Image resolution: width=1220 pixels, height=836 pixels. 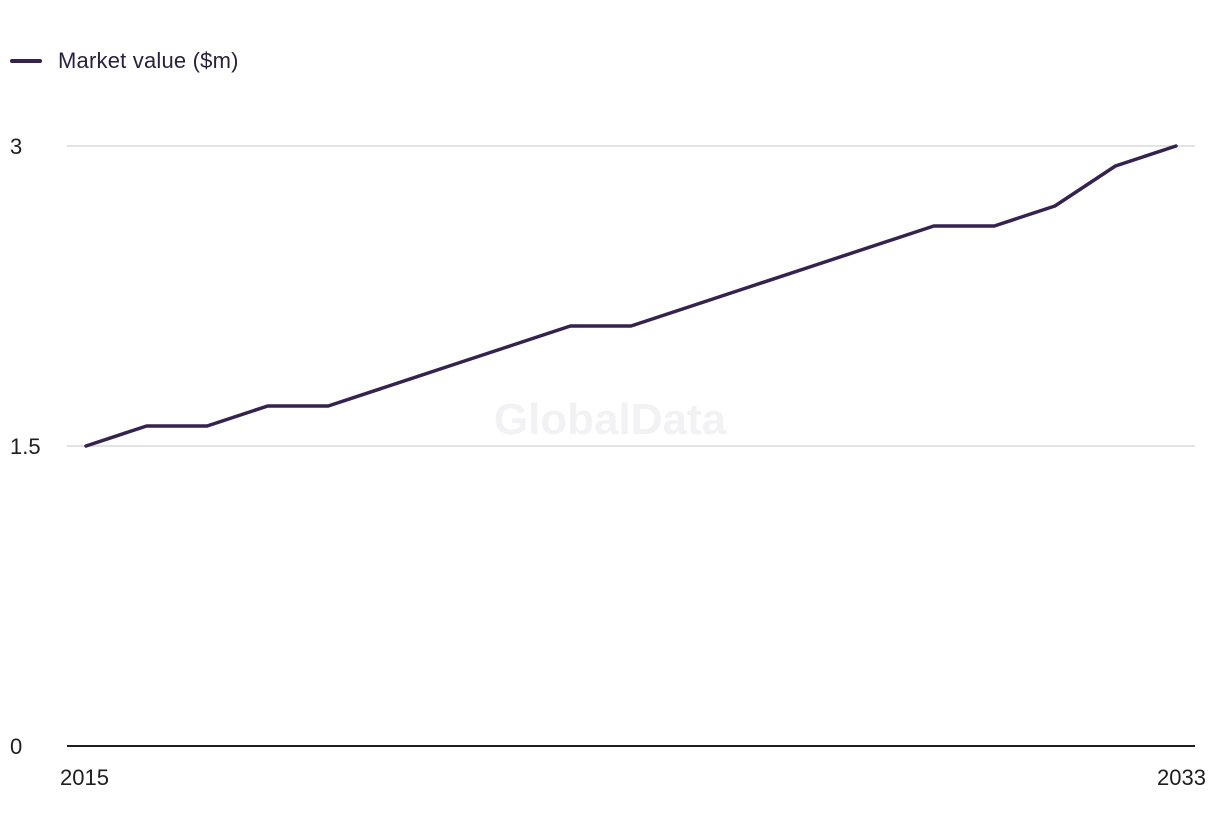 I want to click on x-tick-label: 2015, so click(x=84, y=777).